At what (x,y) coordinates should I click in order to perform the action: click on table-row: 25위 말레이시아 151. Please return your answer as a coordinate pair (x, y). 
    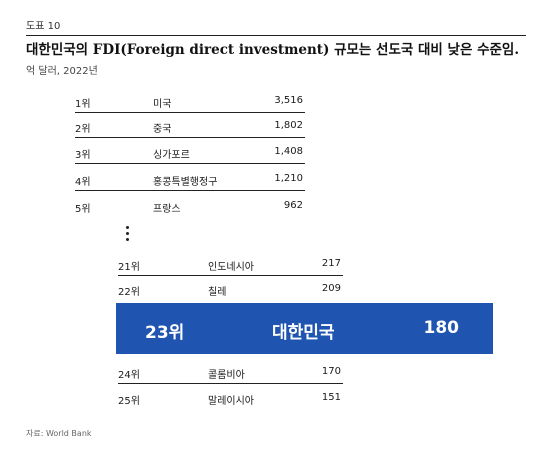
    Looking at the image, I should click on (230, 397).